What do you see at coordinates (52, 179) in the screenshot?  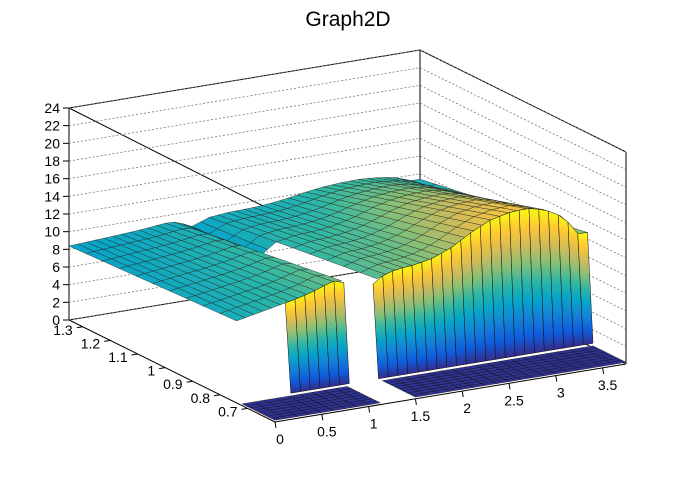 I see `z-tick-label: 16` at bounding box center [52, 179].